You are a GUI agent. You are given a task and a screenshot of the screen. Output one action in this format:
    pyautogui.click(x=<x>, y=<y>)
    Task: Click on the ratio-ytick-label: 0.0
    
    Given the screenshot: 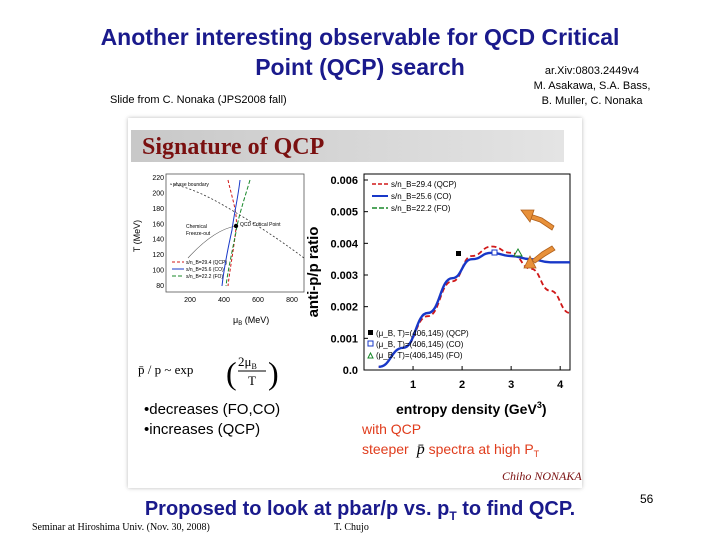 What is the action you would take?
    pyautogui.click(x=350, y=371)
    